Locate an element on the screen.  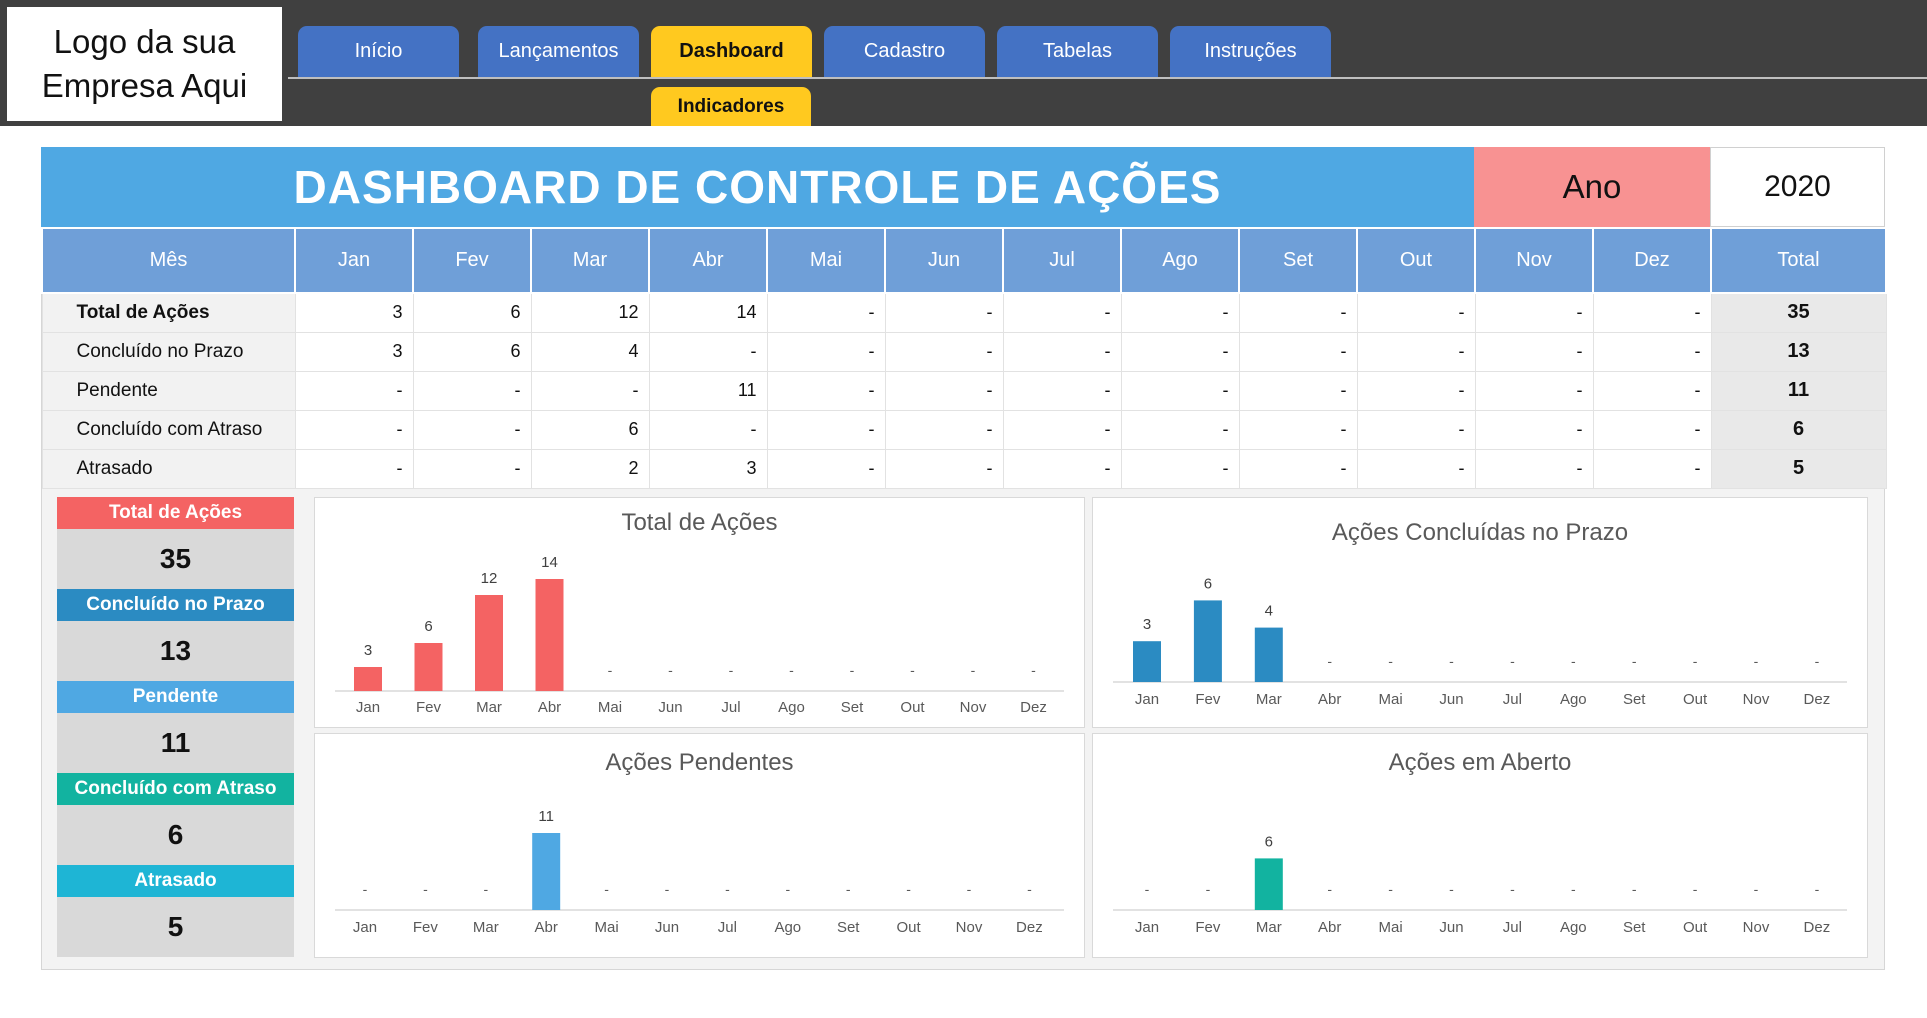
kpi-value-total-de-acoes: 35 is located at coordinates (175, 559).